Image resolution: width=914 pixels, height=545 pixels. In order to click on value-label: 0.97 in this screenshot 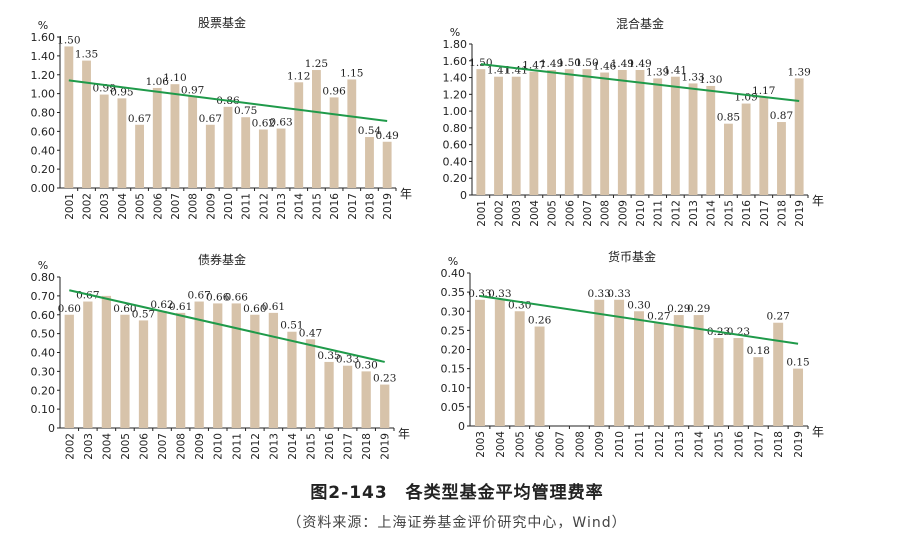, I will do `click(192, 90)`.